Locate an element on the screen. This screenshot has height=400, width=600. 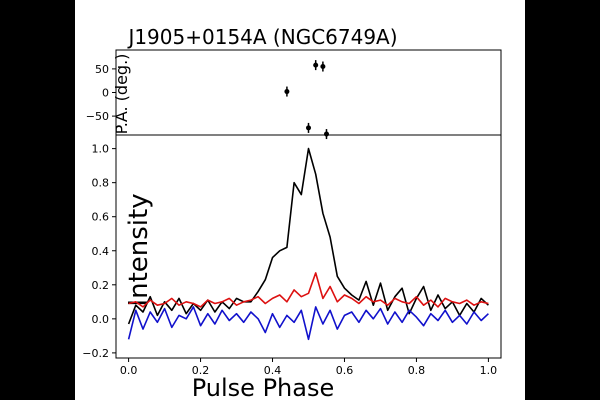
x-tick-label: 0.6 is located at coordinates (345, 370).